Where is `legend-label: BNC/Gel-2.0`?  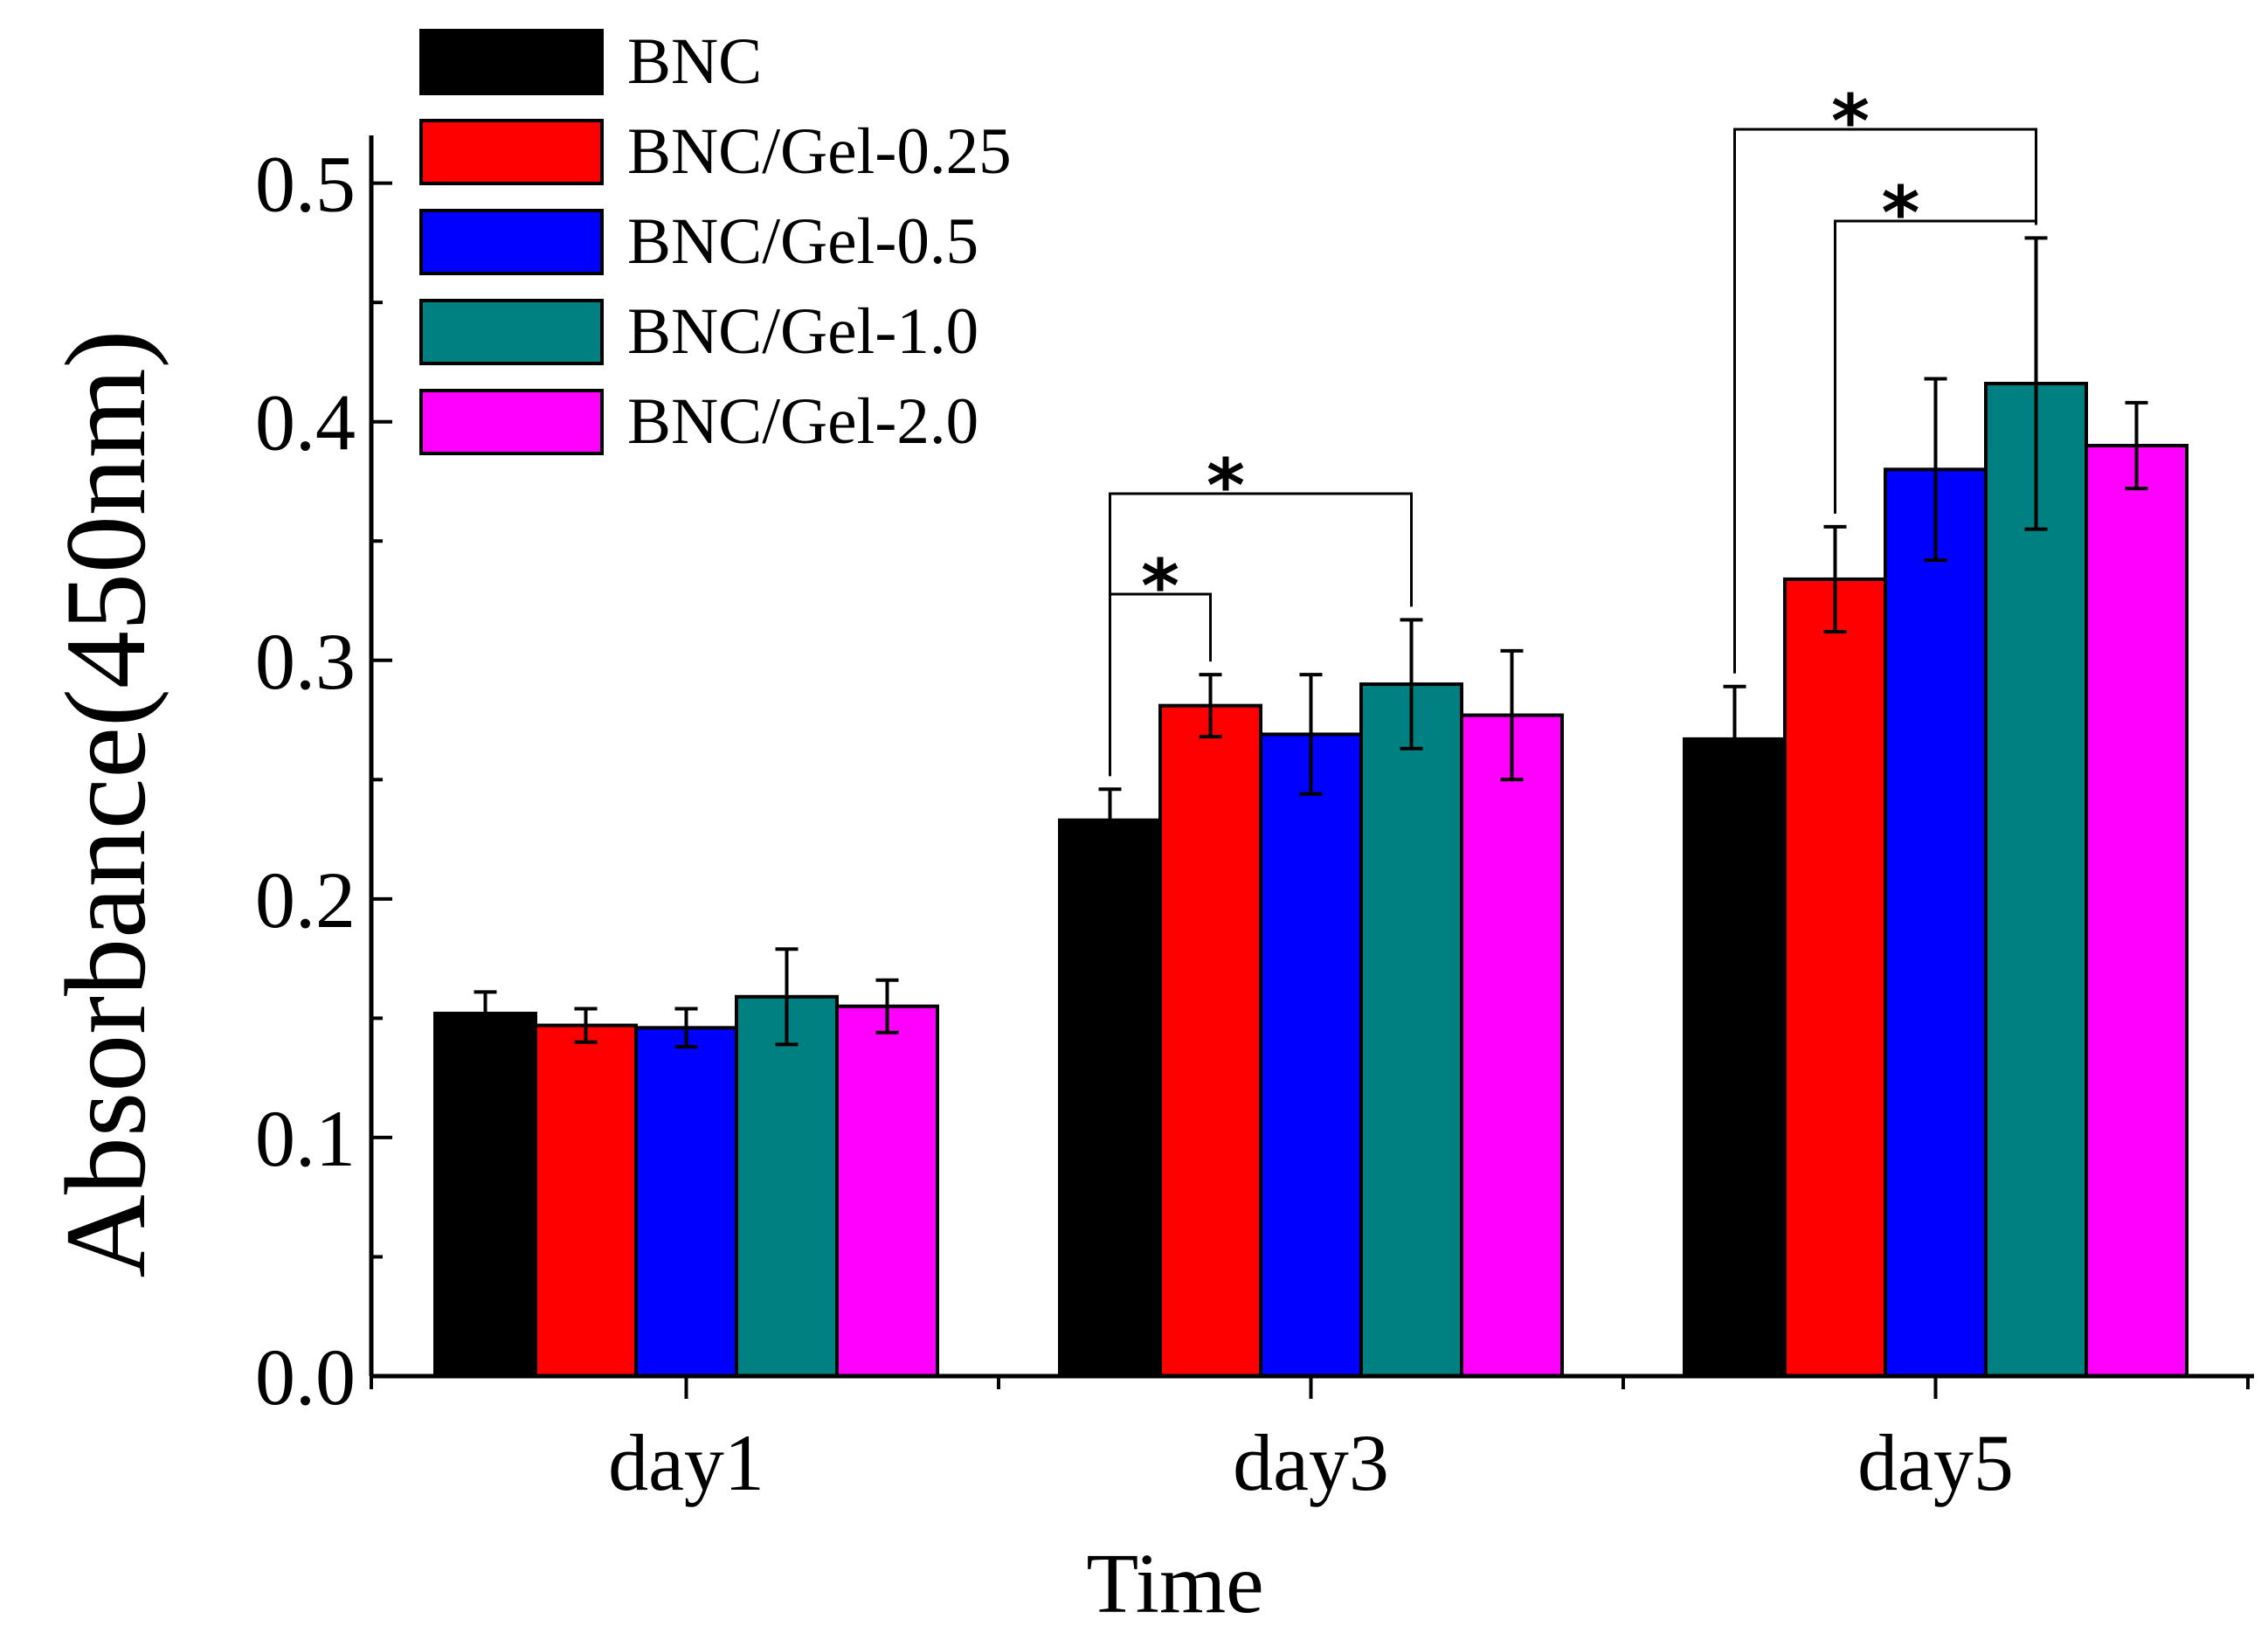
legend-label: BNC/Gel-2.0 is located at coordinates (803, 421).